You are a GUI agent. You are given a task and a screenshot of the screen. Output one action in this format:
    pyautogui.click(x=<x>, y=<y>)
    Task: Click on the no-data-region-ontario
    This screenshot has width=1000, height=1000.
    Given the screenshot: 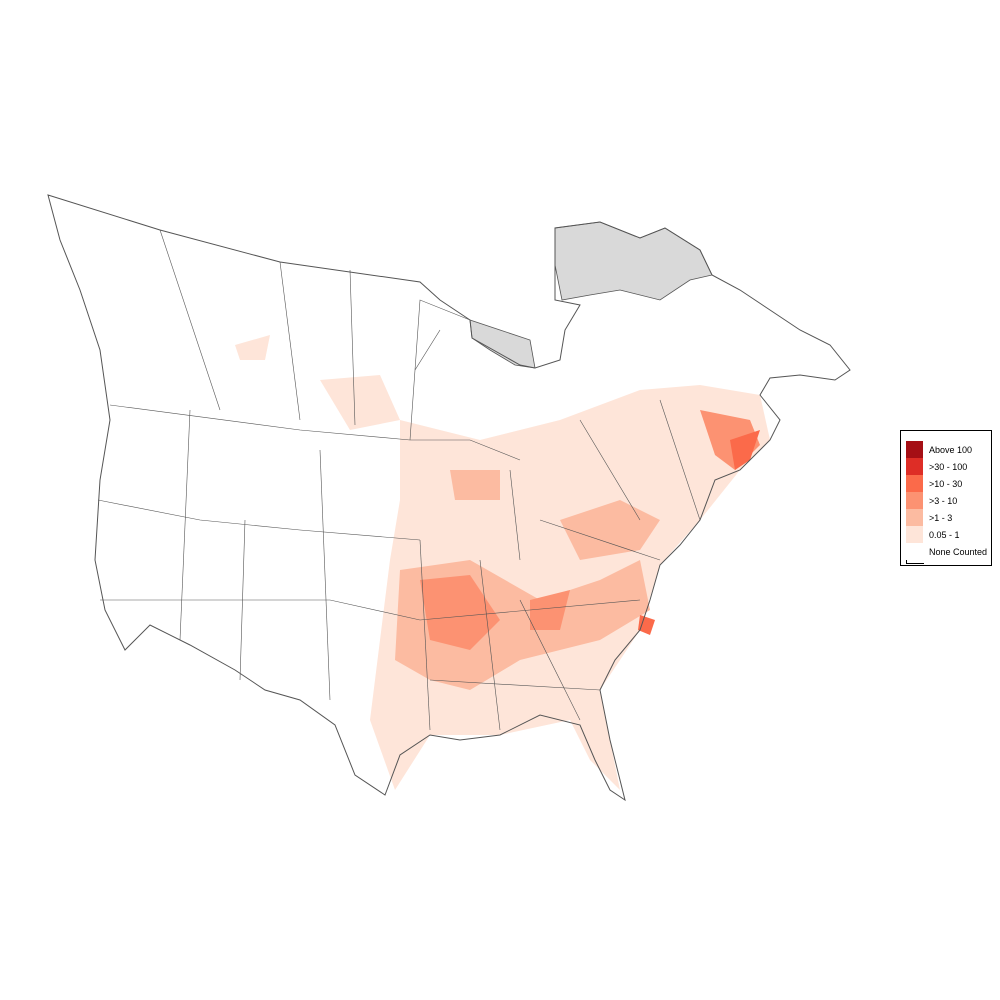 What is the action you would take?
    pyautogui.click(x=502, y=344)
    